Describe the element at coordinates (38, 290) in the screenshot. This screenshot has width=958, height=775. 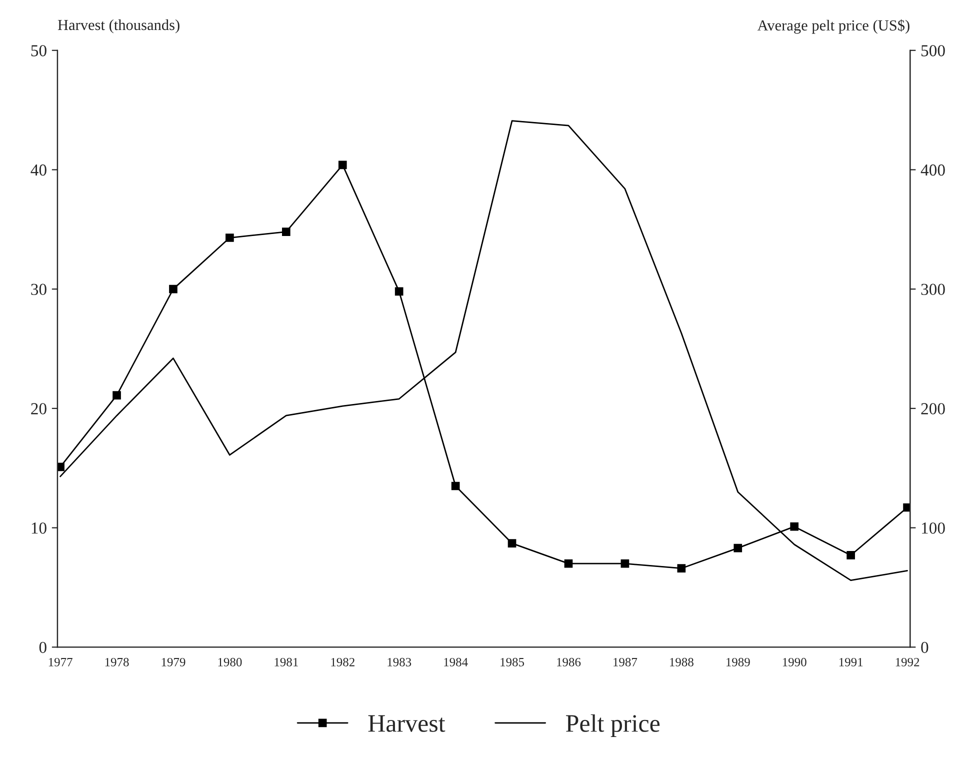
I see `y-tick-label: 30` at that location.